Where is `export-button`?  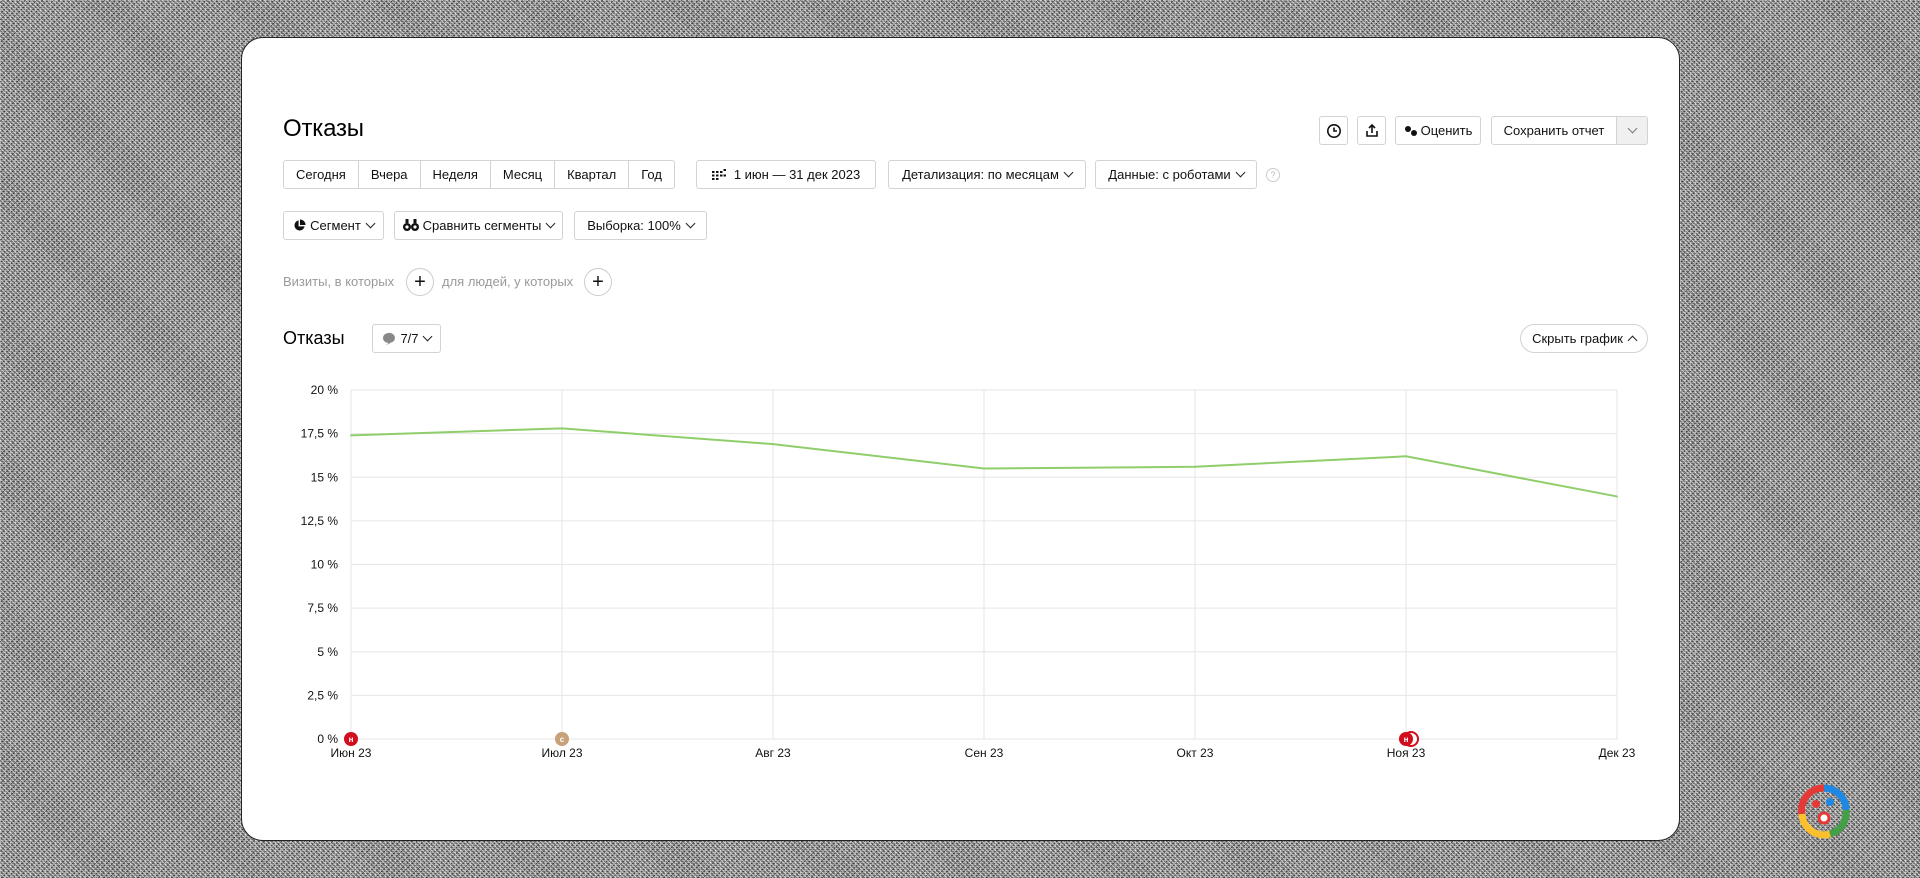
export-button is located at coordinates (1371, 130).